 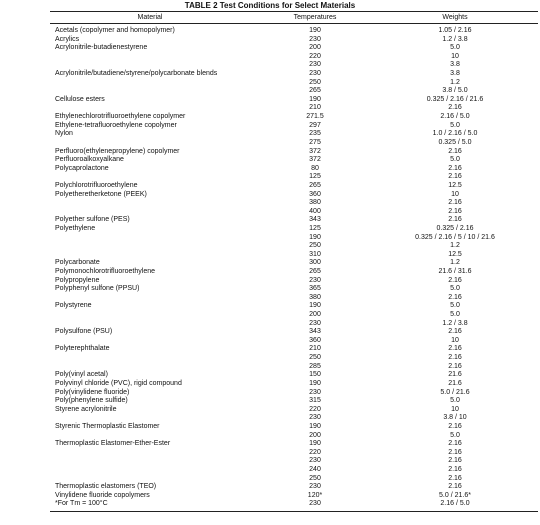 What do you see at coordinates (455, 142) in the screenshot?
I see `weight-cell: 0.325 / 5.0` at bounding box center [455, 142].